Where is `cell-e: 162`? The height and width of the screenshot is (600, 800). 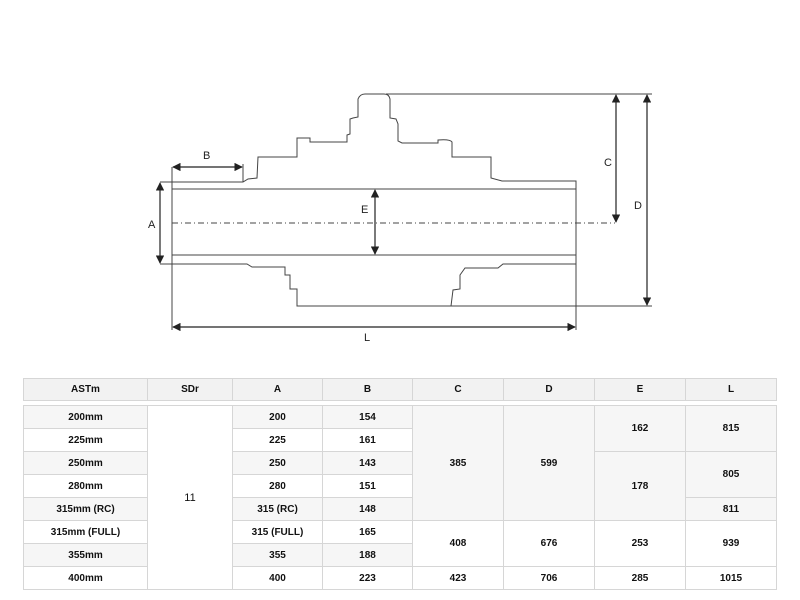 cell-e: 162 is located at coordinates (640, 428).